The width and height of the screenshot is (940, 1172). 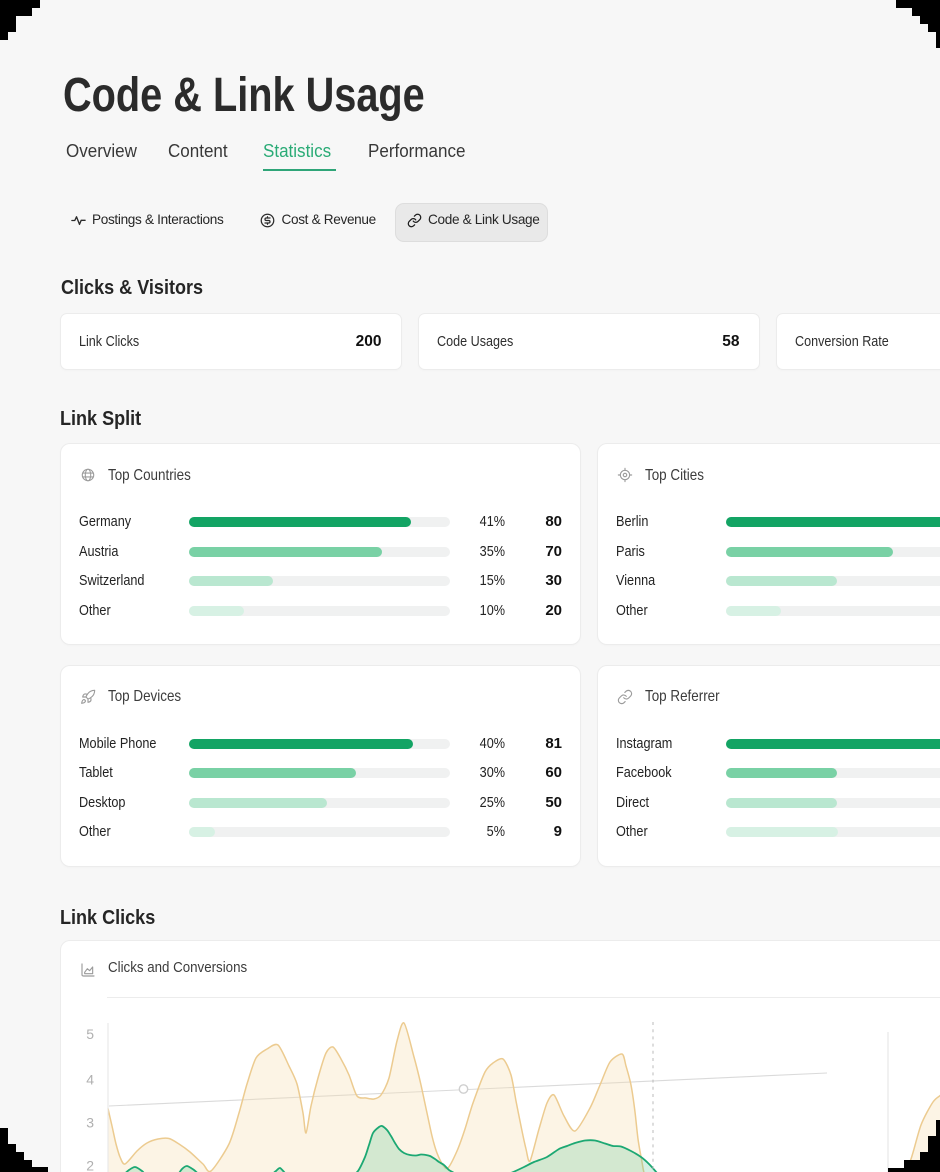 What do you see at coordinates (90, 1123) in the screenshot?
I see `svg-text: 3` at bounding box center [90, 1123].